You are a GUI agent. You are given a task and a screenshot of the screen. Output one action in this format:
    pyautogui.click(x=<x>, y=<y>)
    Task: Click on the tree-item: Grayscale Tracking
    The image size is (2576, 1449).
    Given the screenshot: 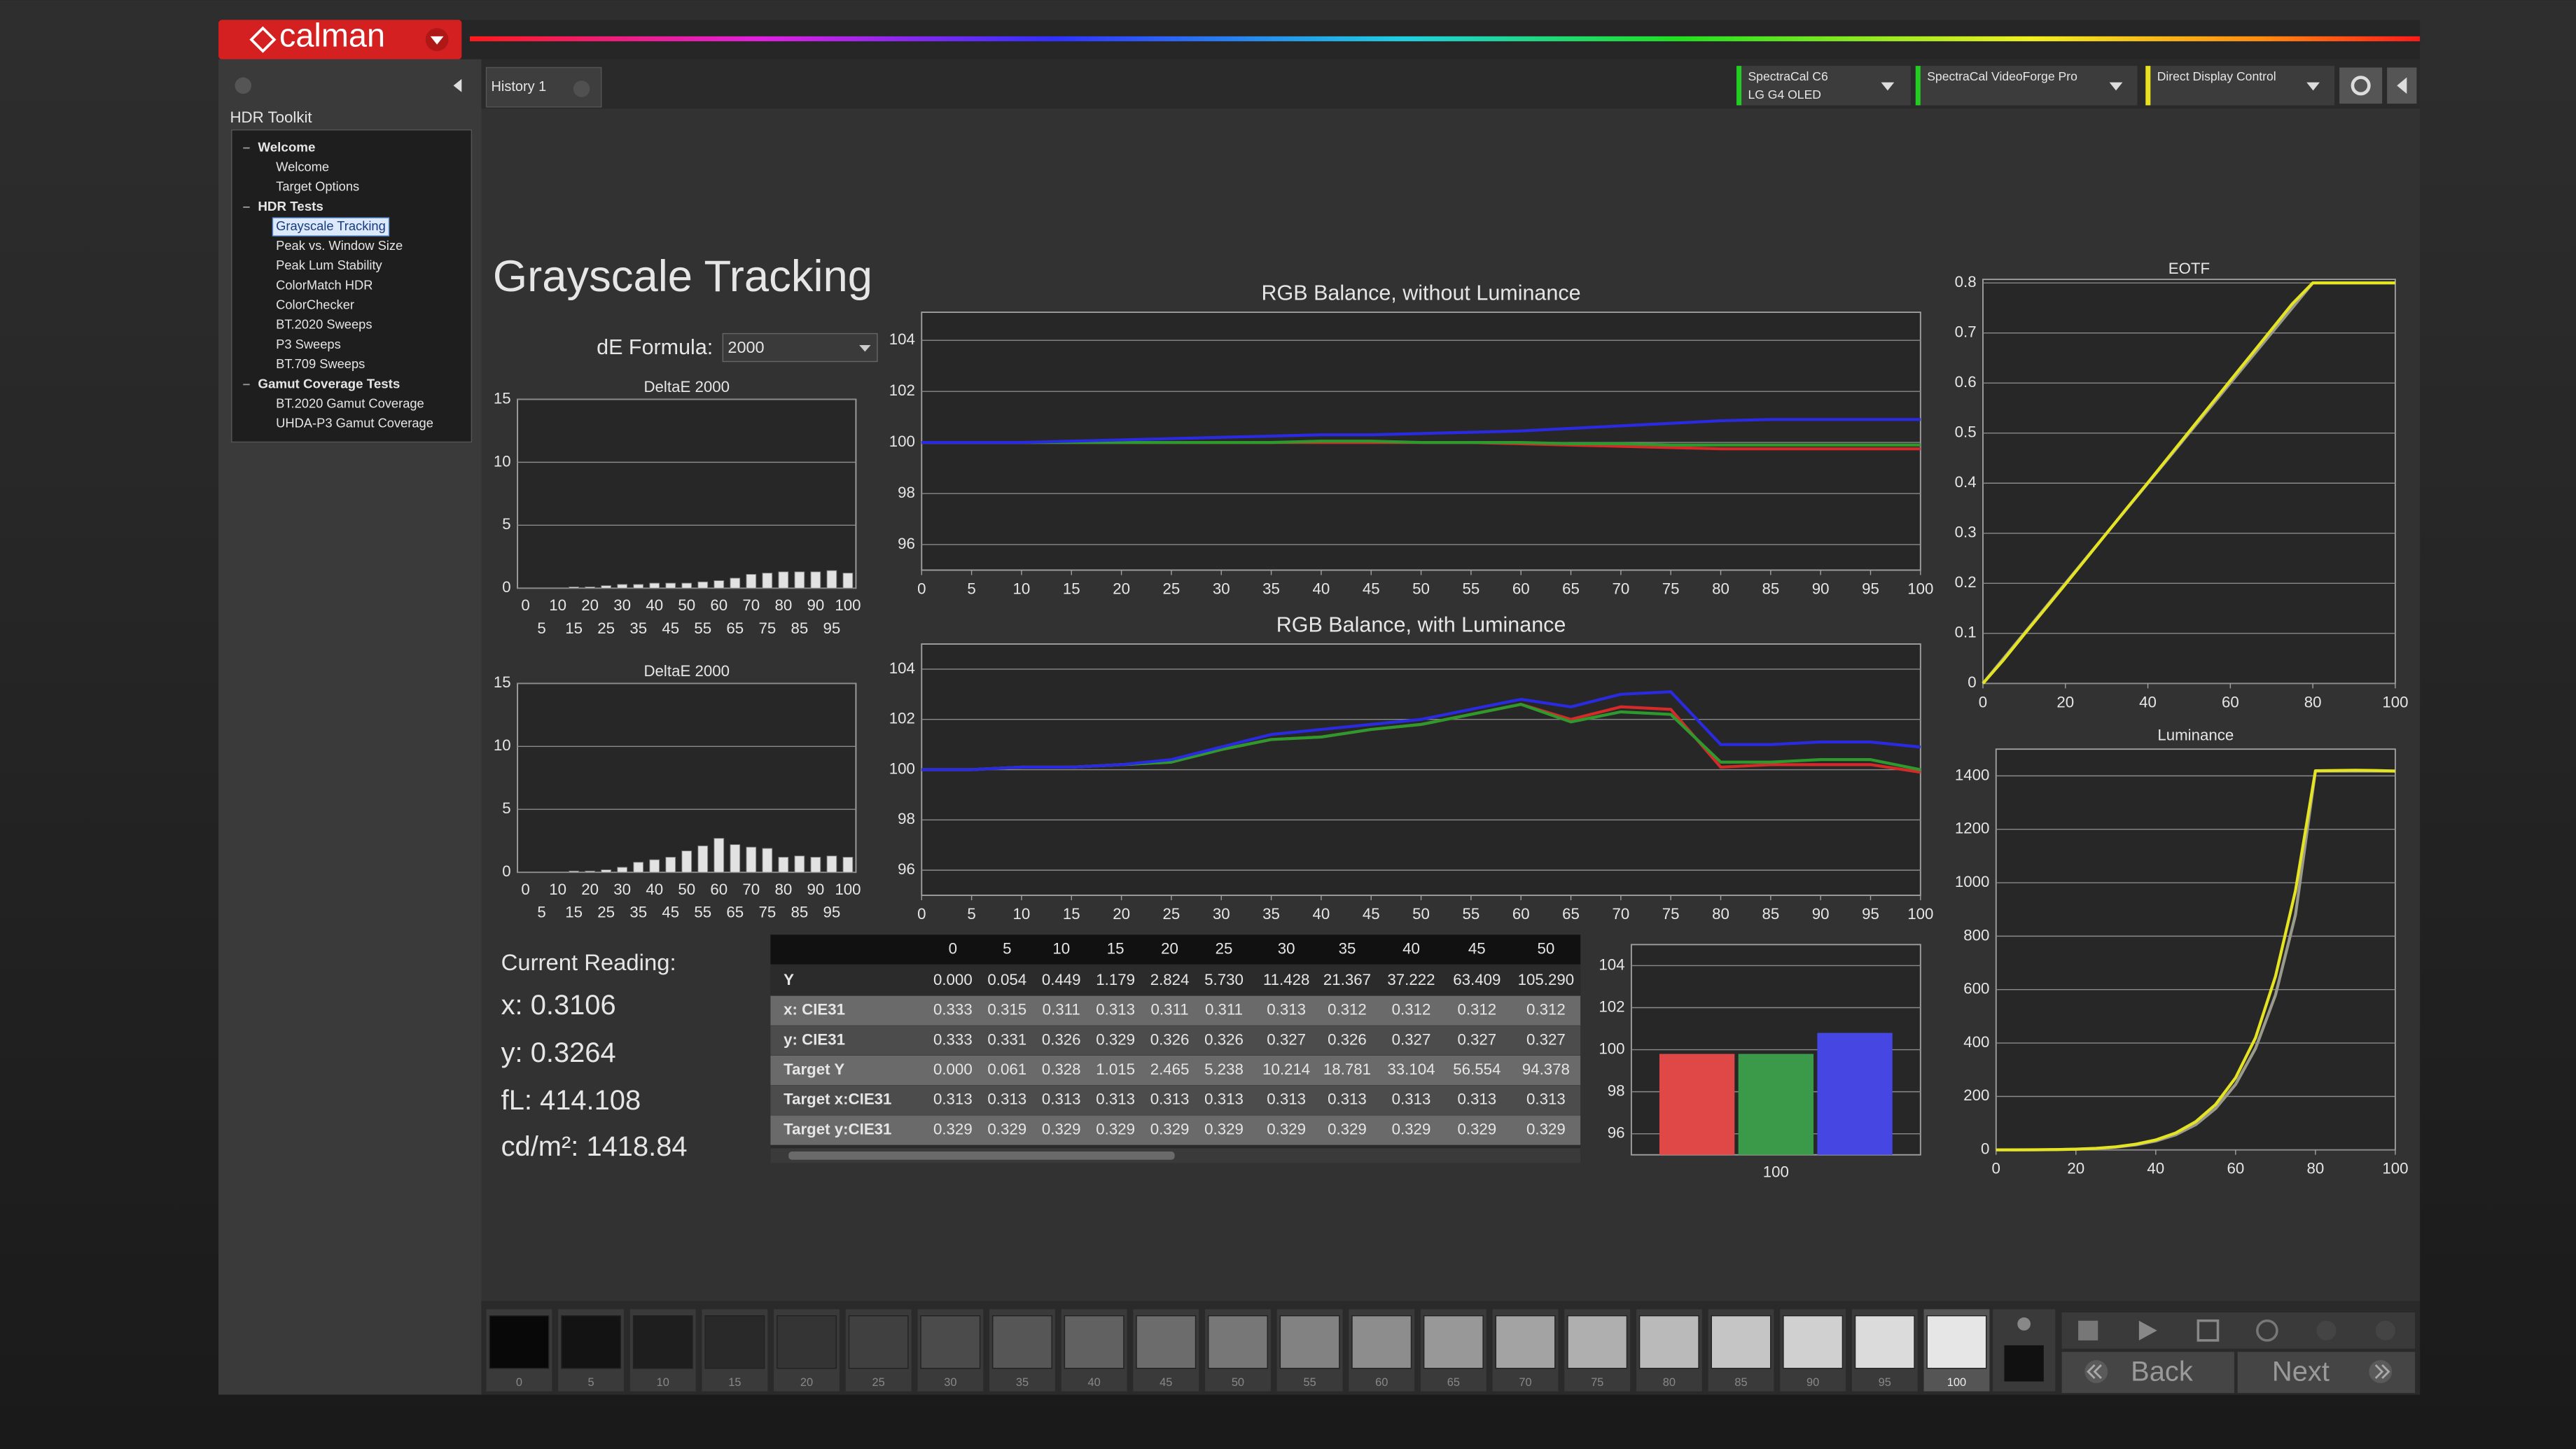 What is the action you would take?
    pyautogui.click(x=331, y=225)
    